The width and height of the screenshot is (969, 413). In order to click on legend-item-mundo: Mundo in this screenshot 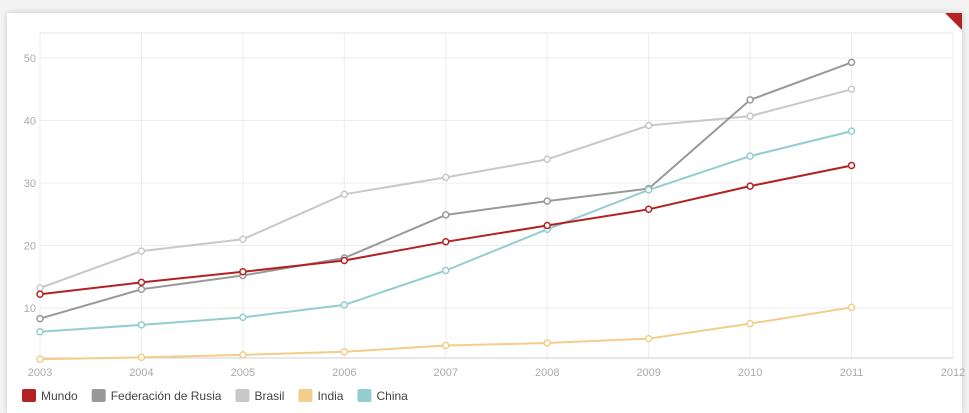, I will do `click(50, 396)`.